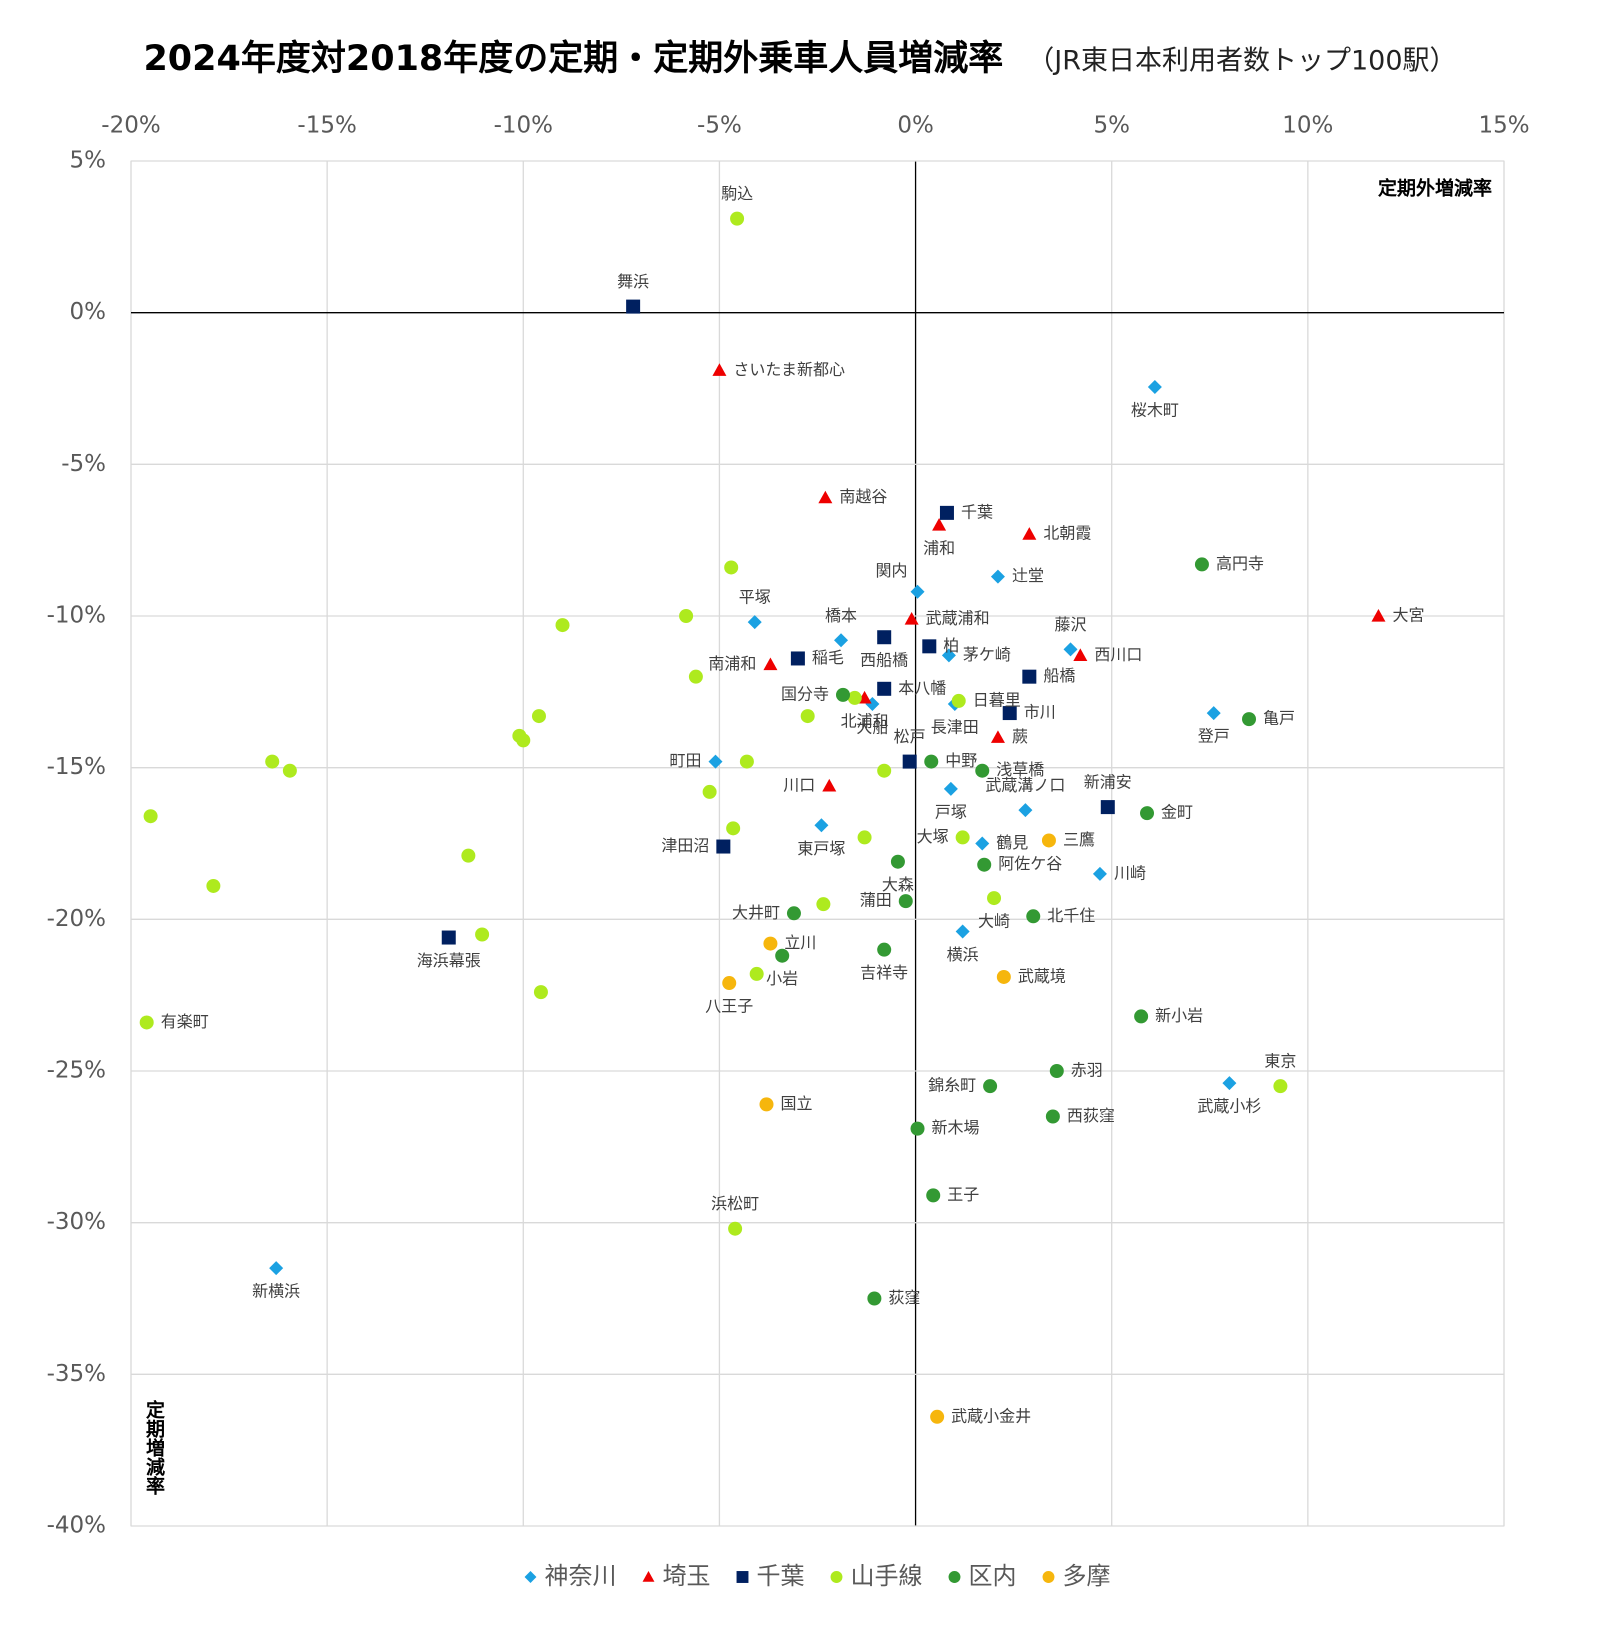  Describe the element at coordinates (1155, 409) in the screenshot. I see `point-label: 桜木町` at that location.